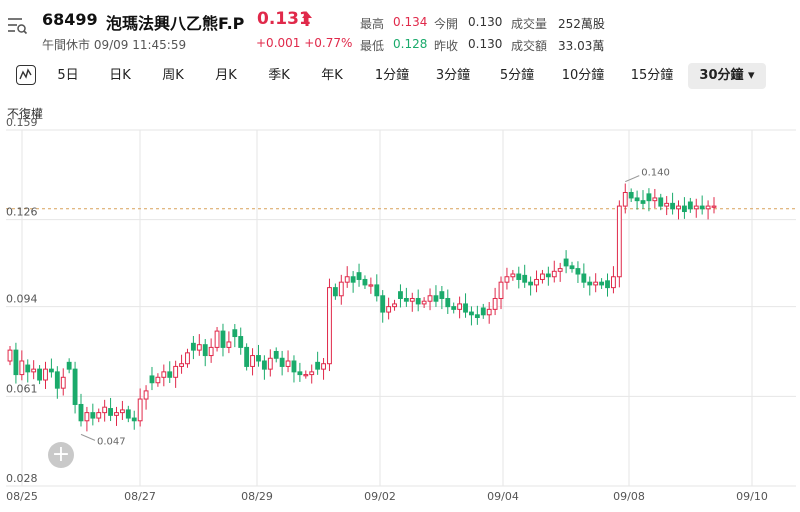 Image resolution: width=800 pixels, height=512 pixels. Describe the element at coordinates (88, 437) in the screenshot. I see `annotation-leader` at that location.